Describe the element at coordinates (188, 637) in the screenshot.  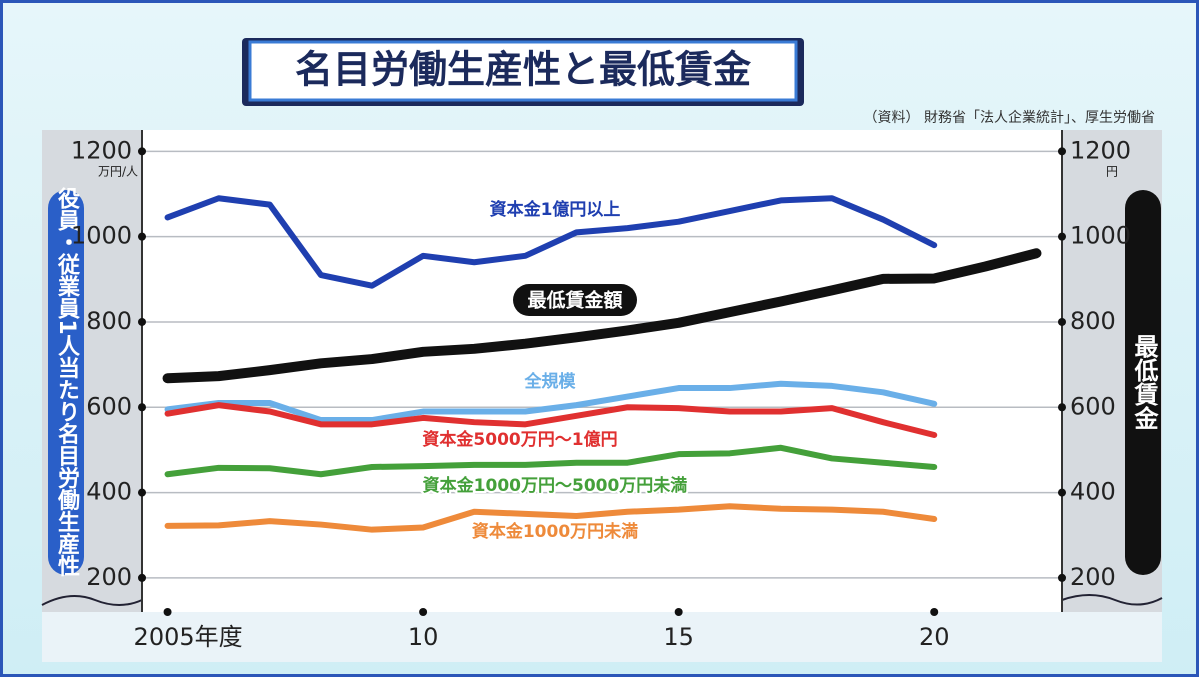
I see `x-tick-label: 2005年度` at that location.